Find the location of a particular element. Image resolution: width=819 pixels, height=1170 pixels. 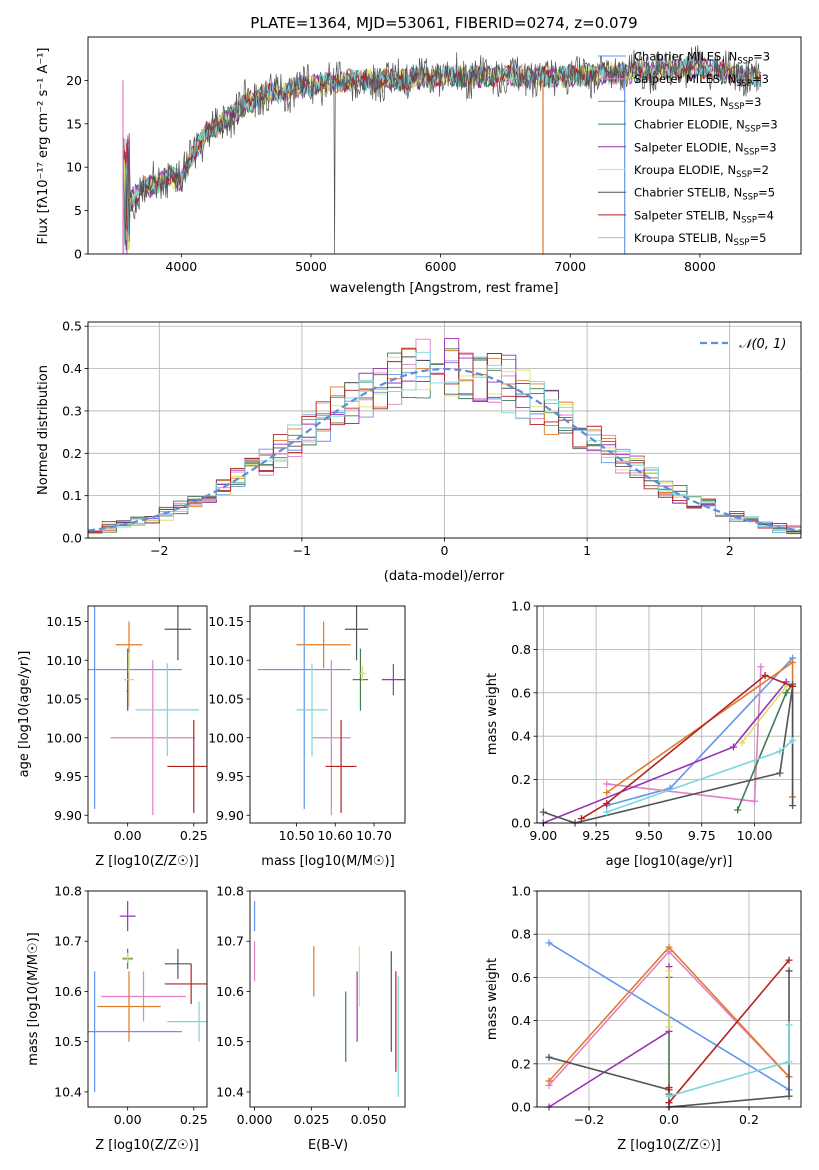

legend-label: Salpeter ELODIE, NSSP=3 is located at coordinates (705, 148).